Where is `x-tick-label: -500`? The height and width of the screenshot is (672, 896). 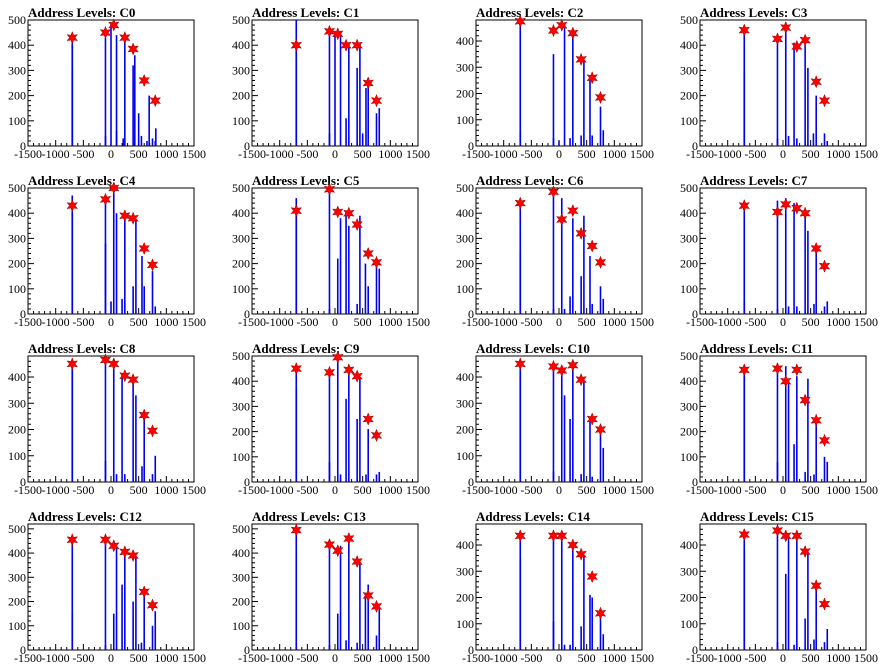 x-tick-label: -500 is located at coordinates (755, 154).